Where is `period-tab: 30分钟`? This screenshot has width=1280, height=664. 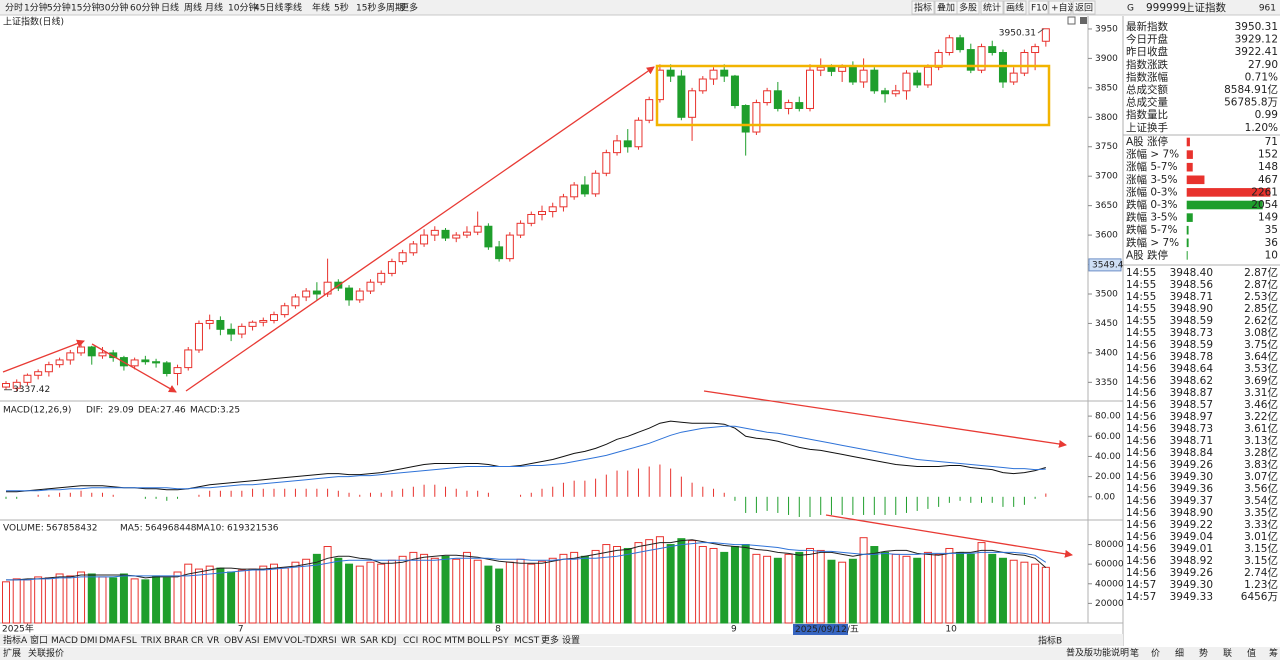 period-tab: 30分钟 is located at coordinates (113, 8).